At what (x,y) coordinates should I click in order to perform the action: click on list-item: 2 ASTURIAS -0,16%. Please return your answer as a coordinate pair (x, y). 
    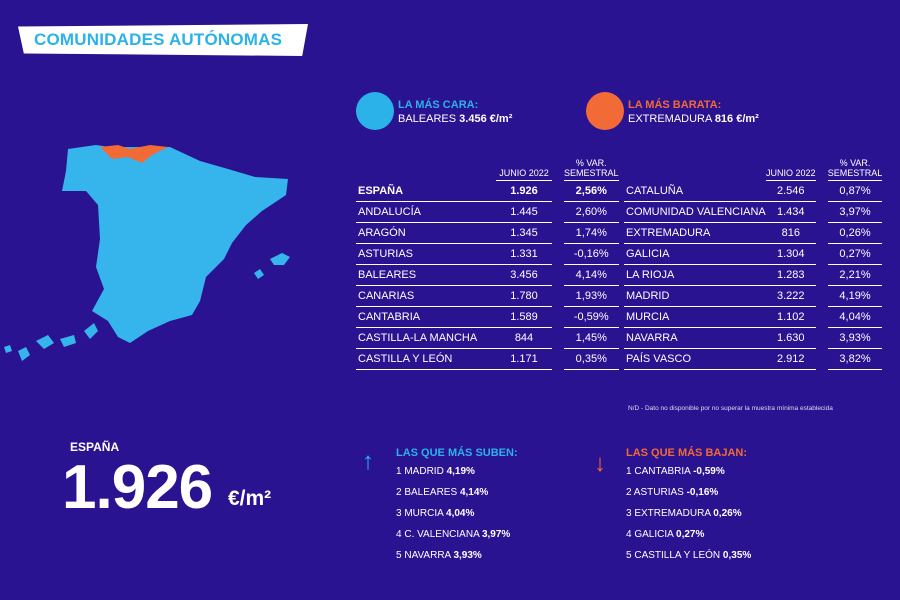
    Looking at the image, I should click on (672, 492).